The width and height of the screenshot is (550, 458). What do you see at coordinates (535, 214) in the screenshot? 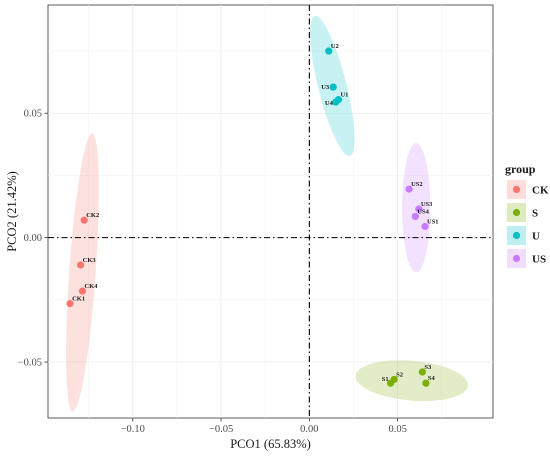
I see `legend-label-s: S` at bounding box center [535, 214].